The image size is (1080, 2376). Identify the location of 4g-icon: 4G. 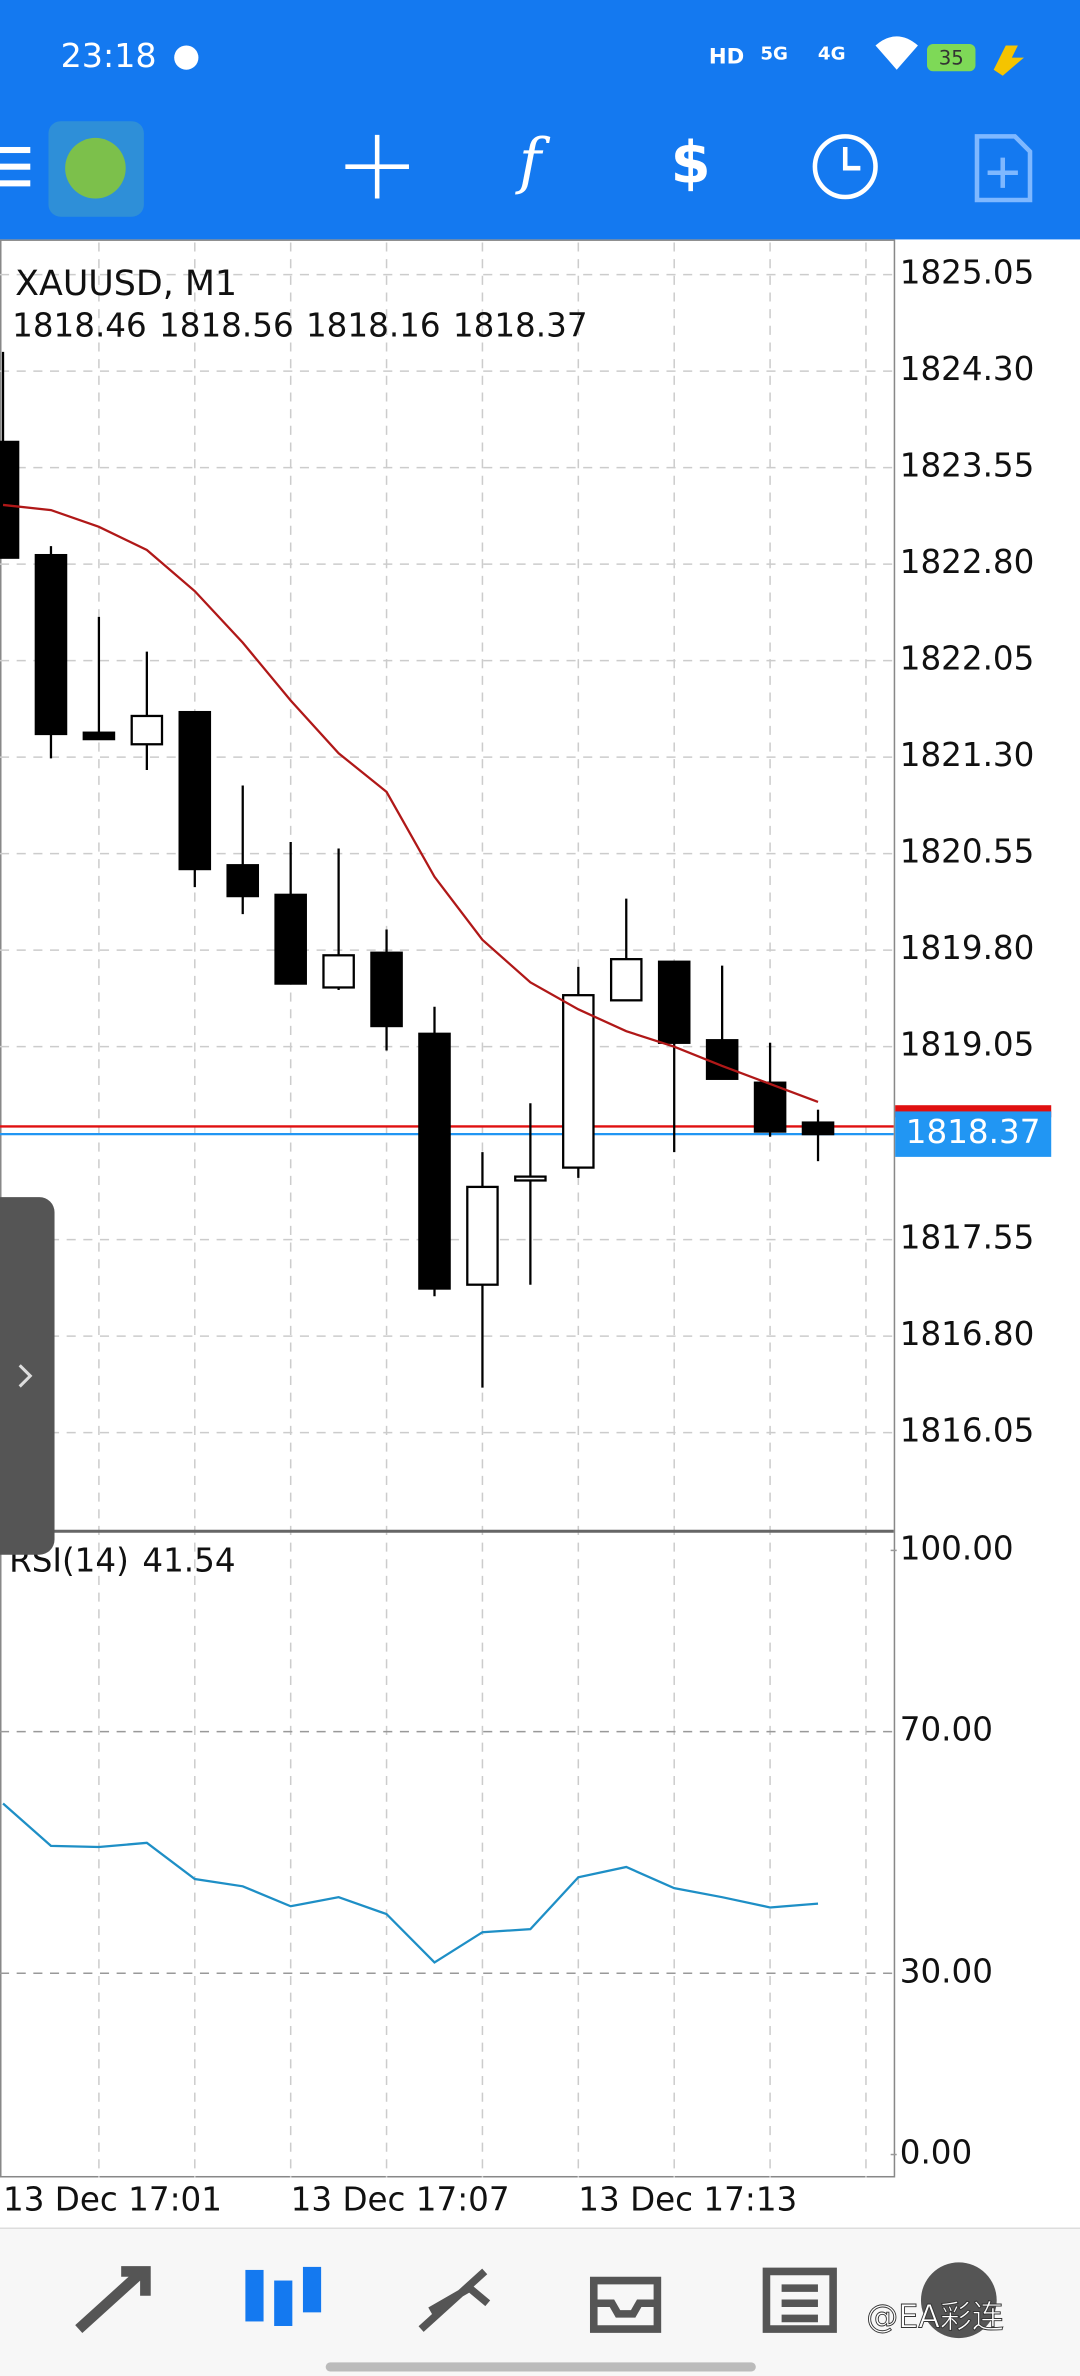
(832, 54).